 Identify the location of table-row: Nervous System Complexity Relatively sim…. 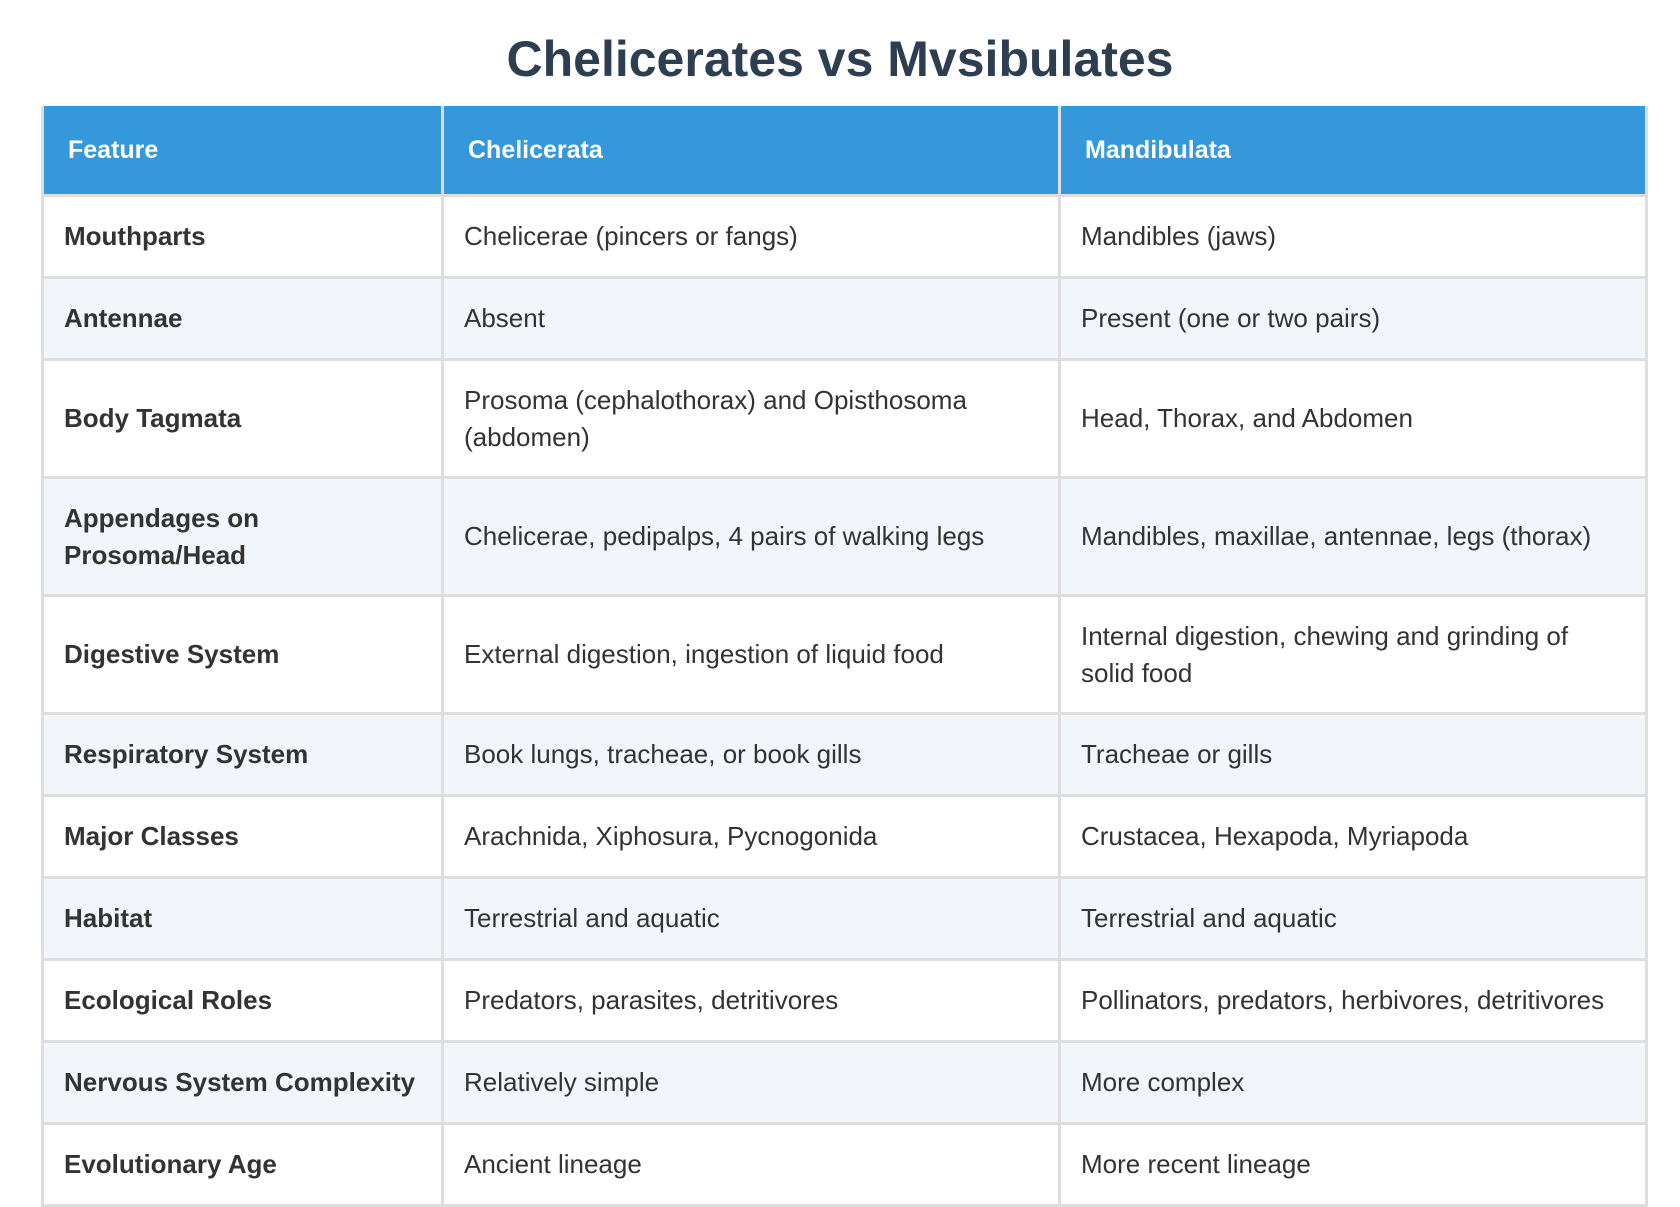
(844, 1082).